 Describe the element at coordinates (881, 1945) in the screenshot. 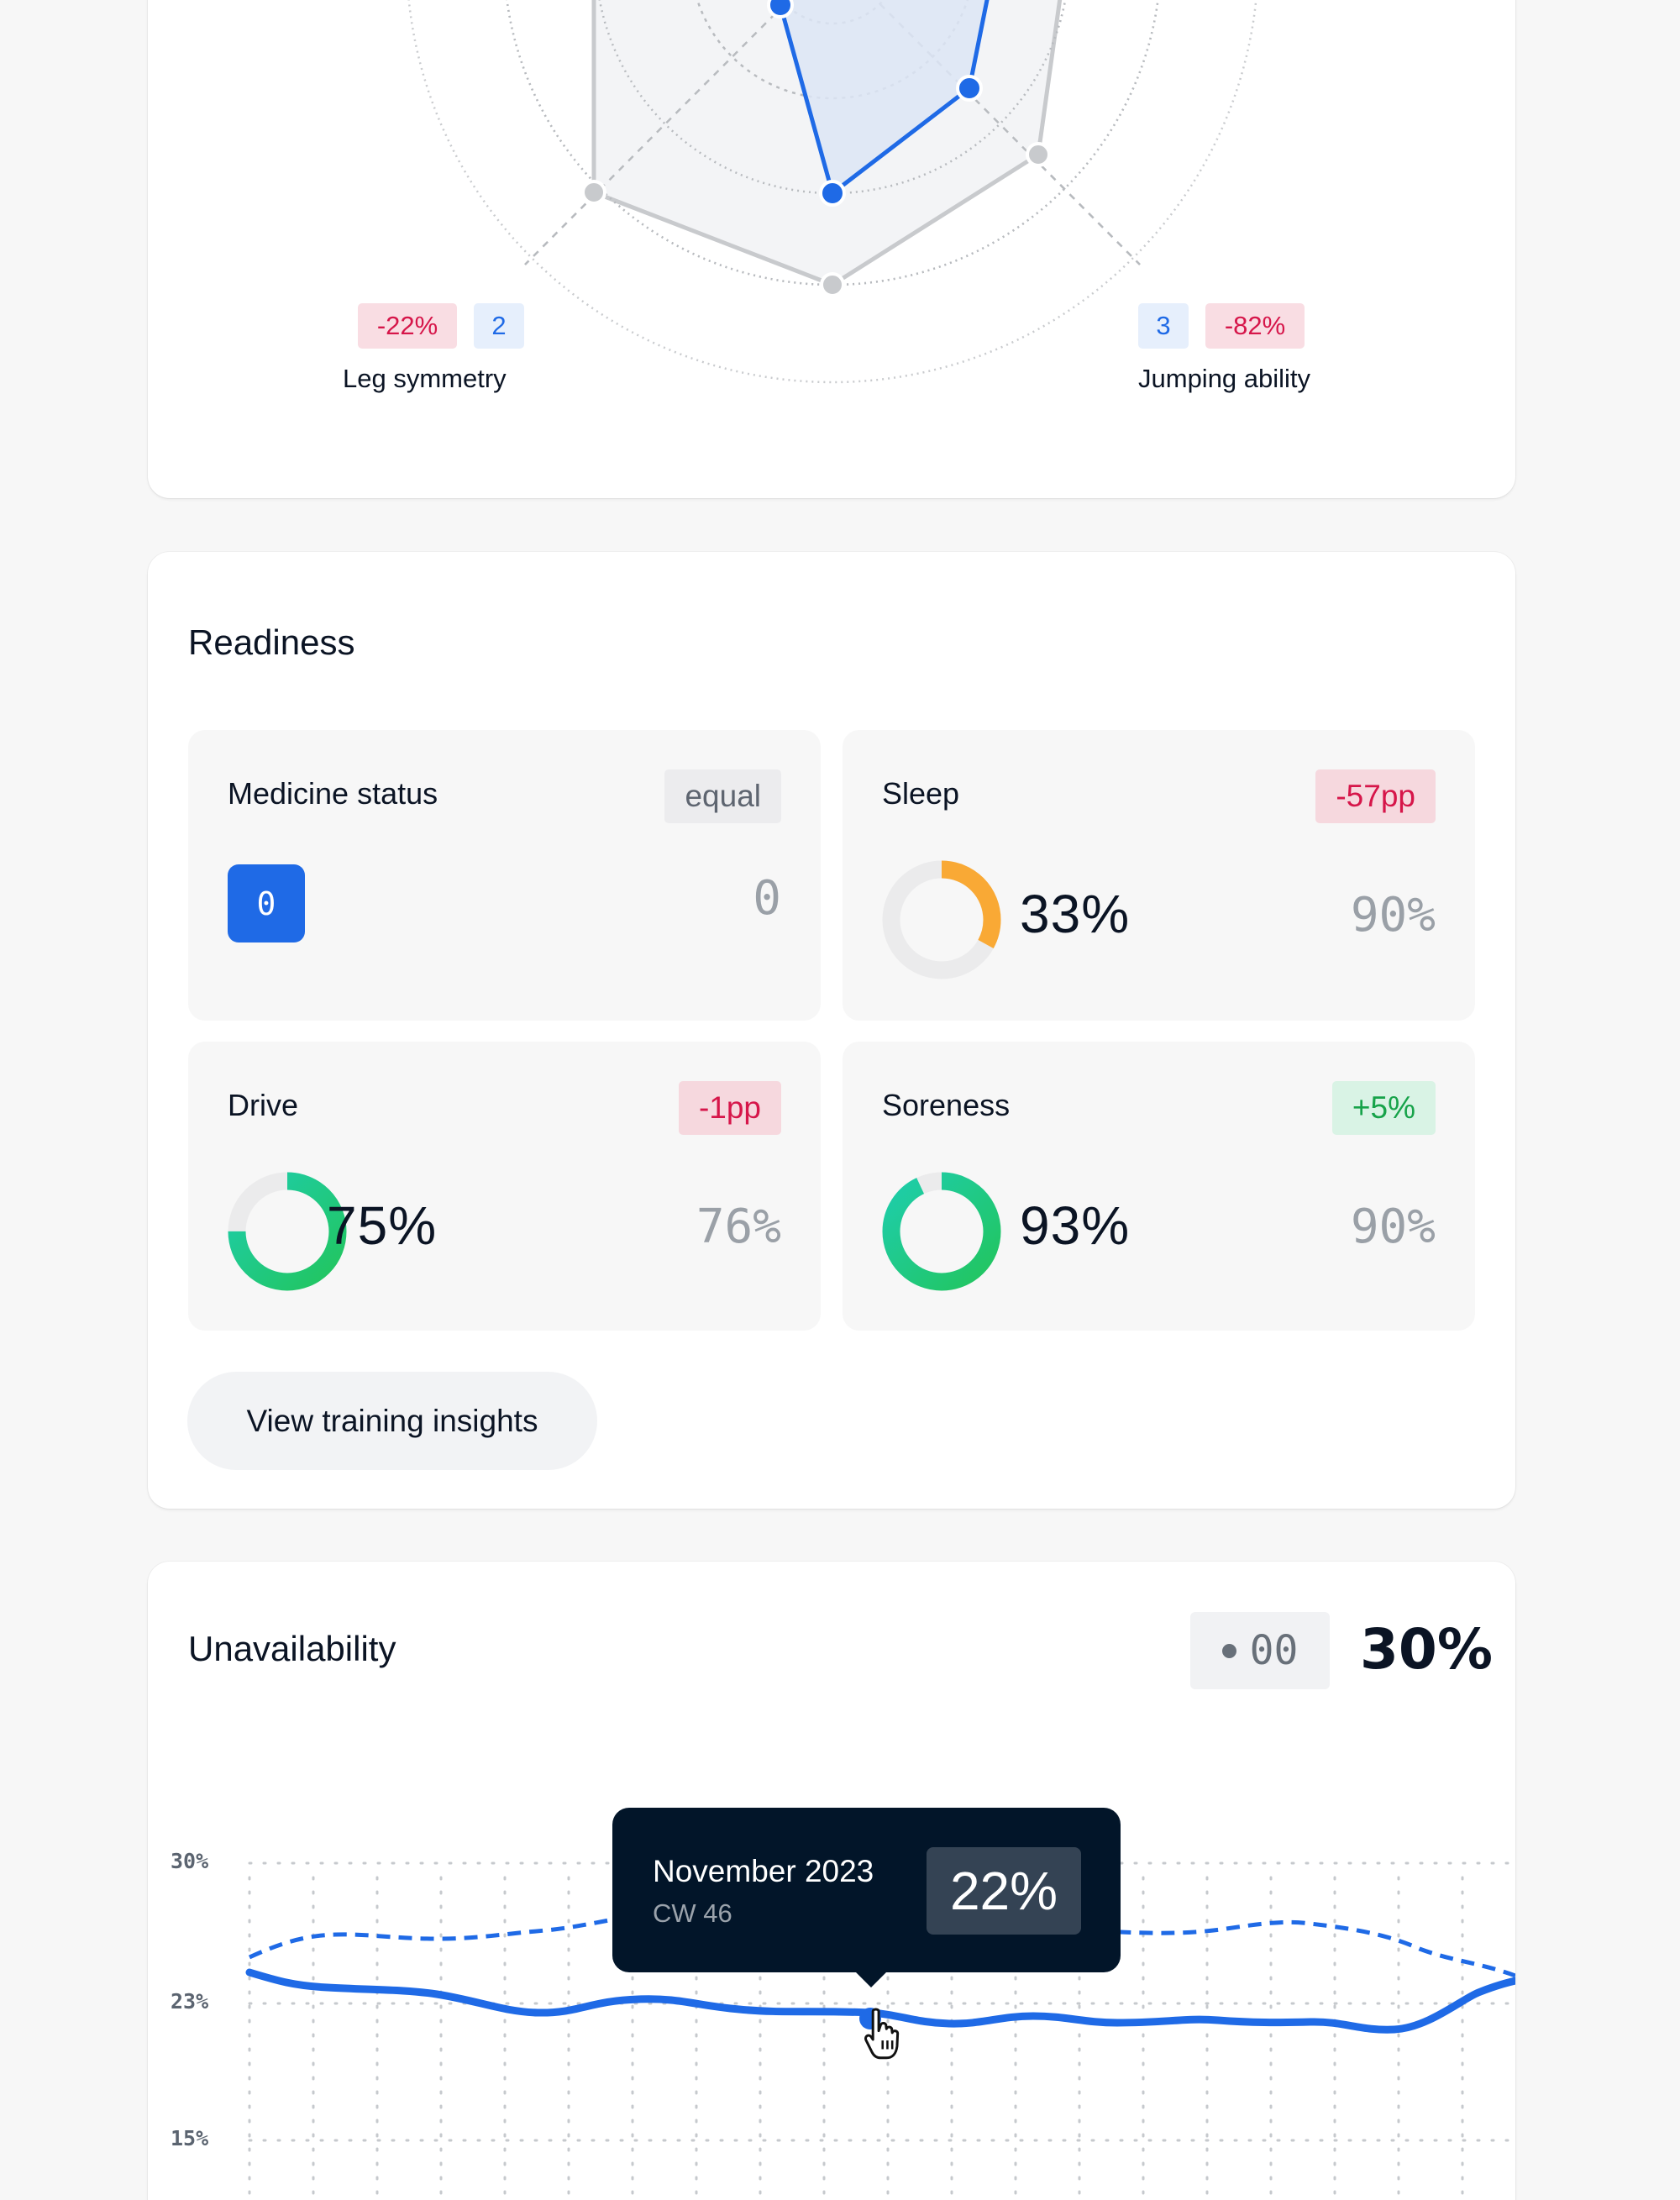

I see `comparison-series-line` at that location.